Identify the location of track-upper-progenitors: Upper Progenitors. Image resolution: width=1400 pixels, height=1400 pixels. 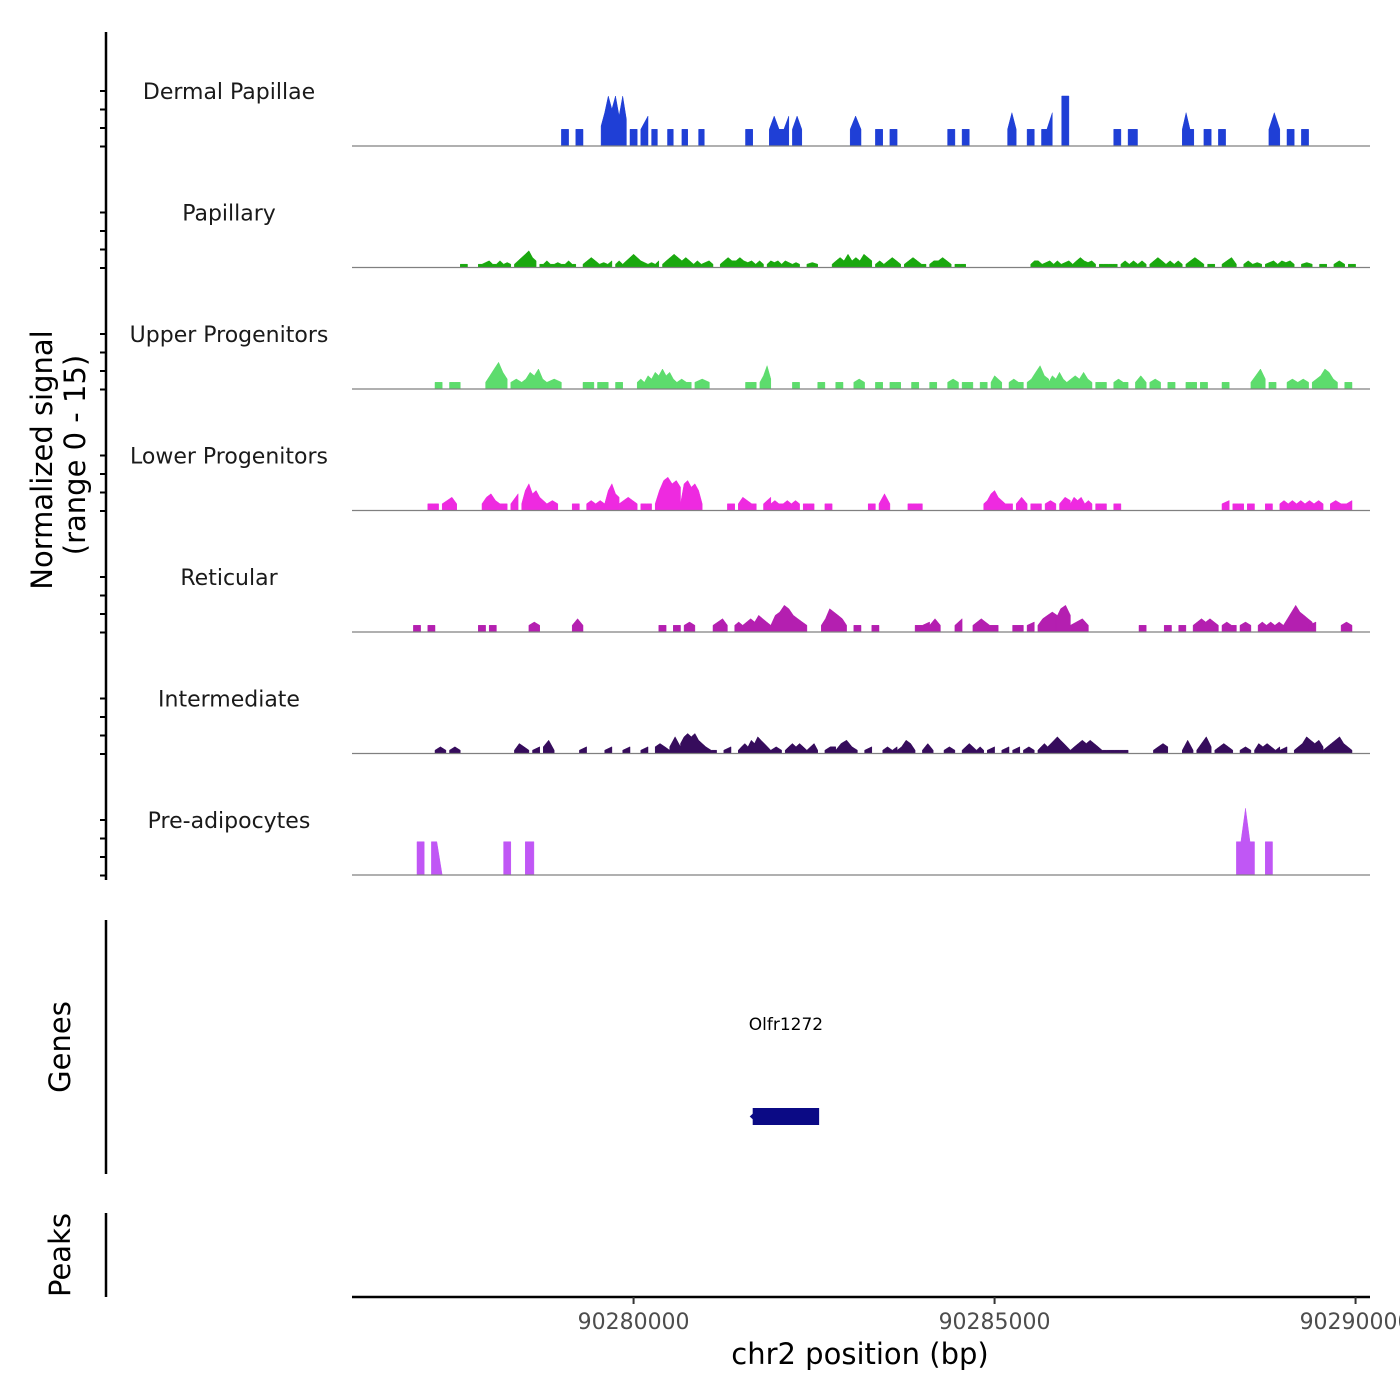
(750, 356).